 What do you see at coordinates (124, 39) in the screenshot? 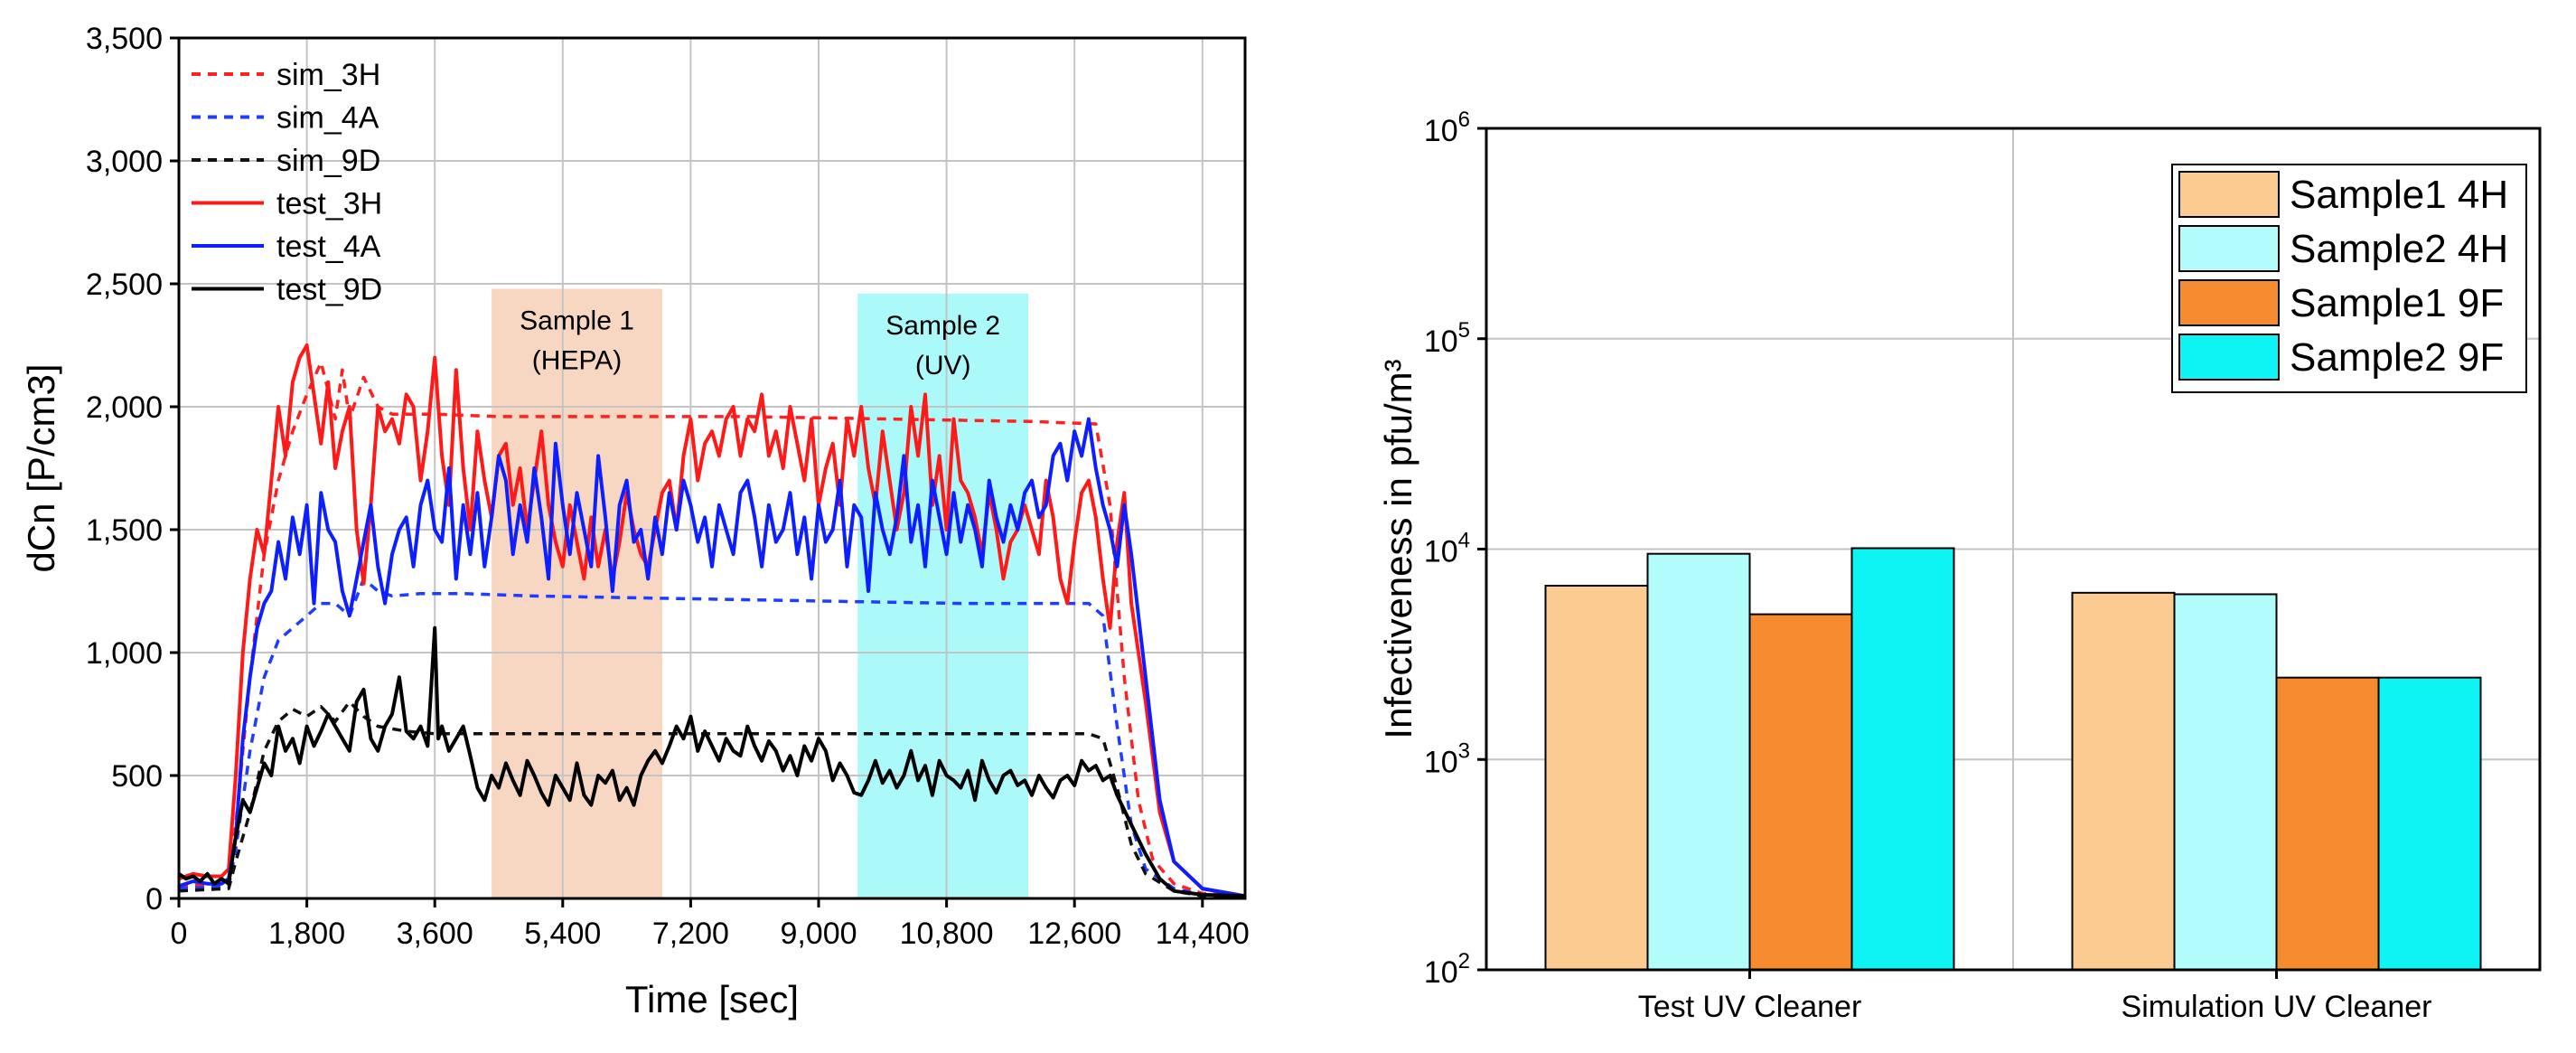
I see `y-tick-label: 3,500` at bounding box center [124, 39].